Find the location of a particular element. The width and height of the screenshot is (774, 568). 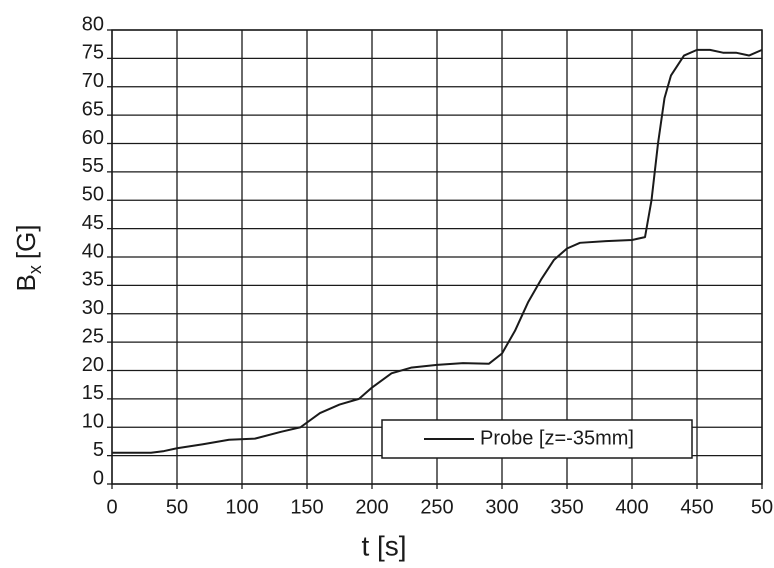

y-tick-label: 30 is located at coordinates (93, 308).